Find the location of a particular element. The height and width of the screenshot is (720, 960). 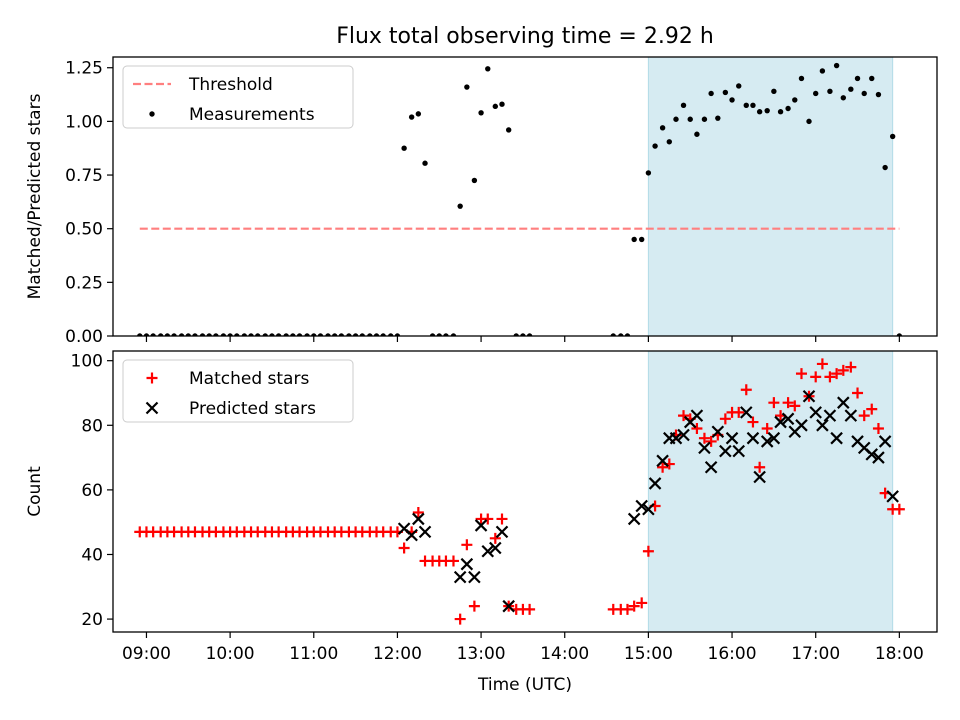

x-axis-label: Time (UTC) is located at coordinates (524, 685).